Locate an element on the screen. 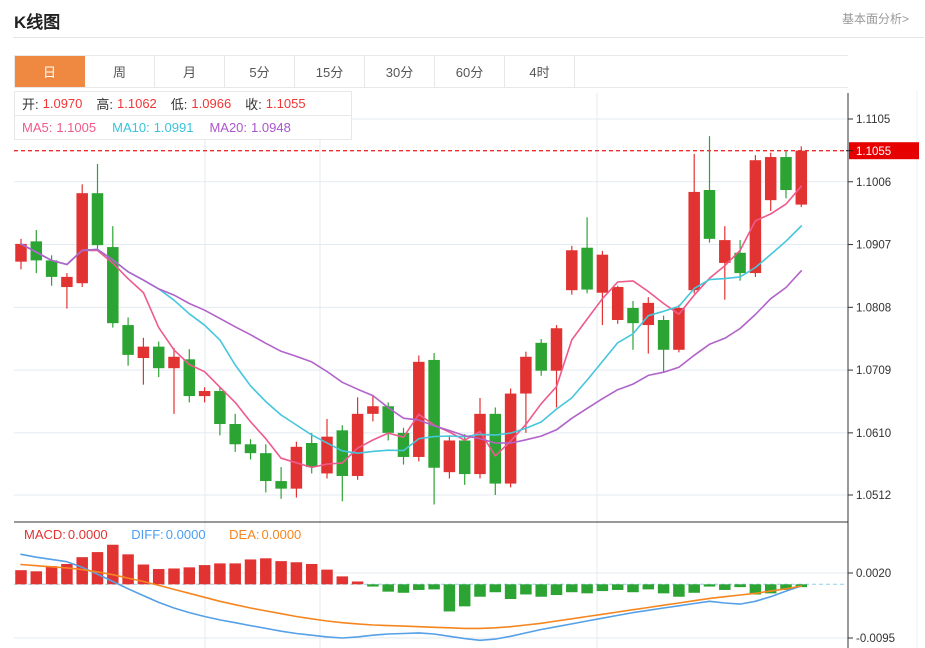 The image size is (925, 648). svg-text: 1.0512 is located at coordinates (873, 496).